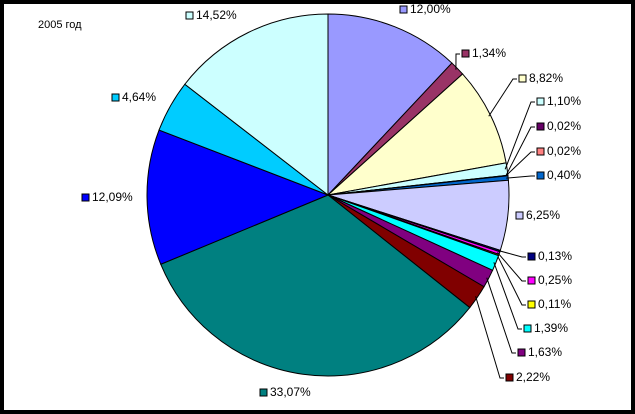  What do you see at coordinates (551, 328) in the screenshot?
I see `data-label: 1,39%` at bounding box center [551, 328].